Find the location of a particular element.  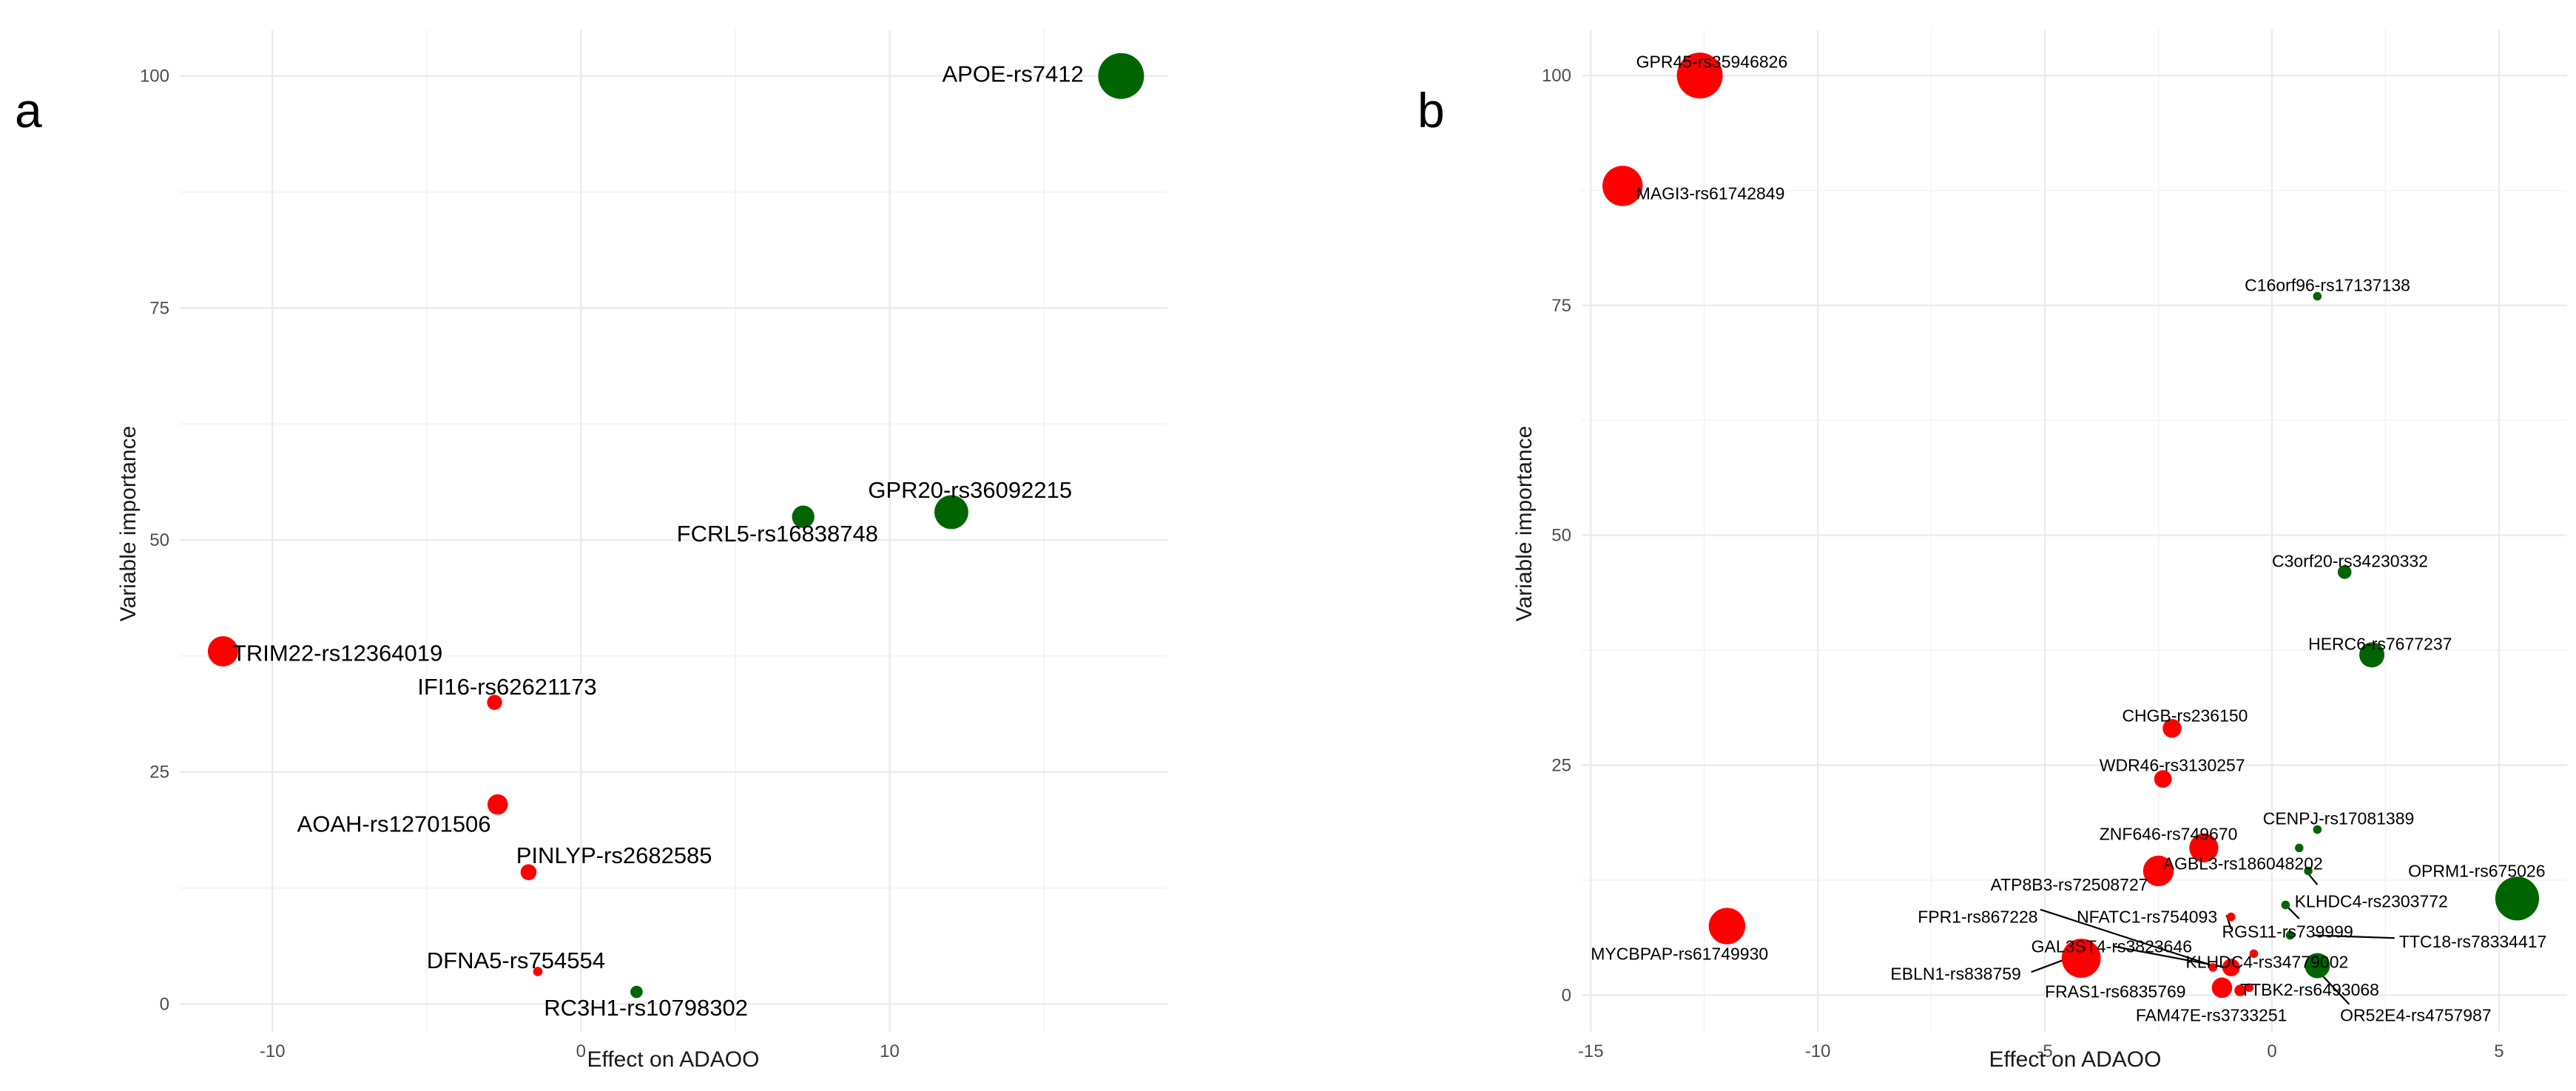

point-label: MAGI3-rs61742849 is located at coordinates (1710, 193).